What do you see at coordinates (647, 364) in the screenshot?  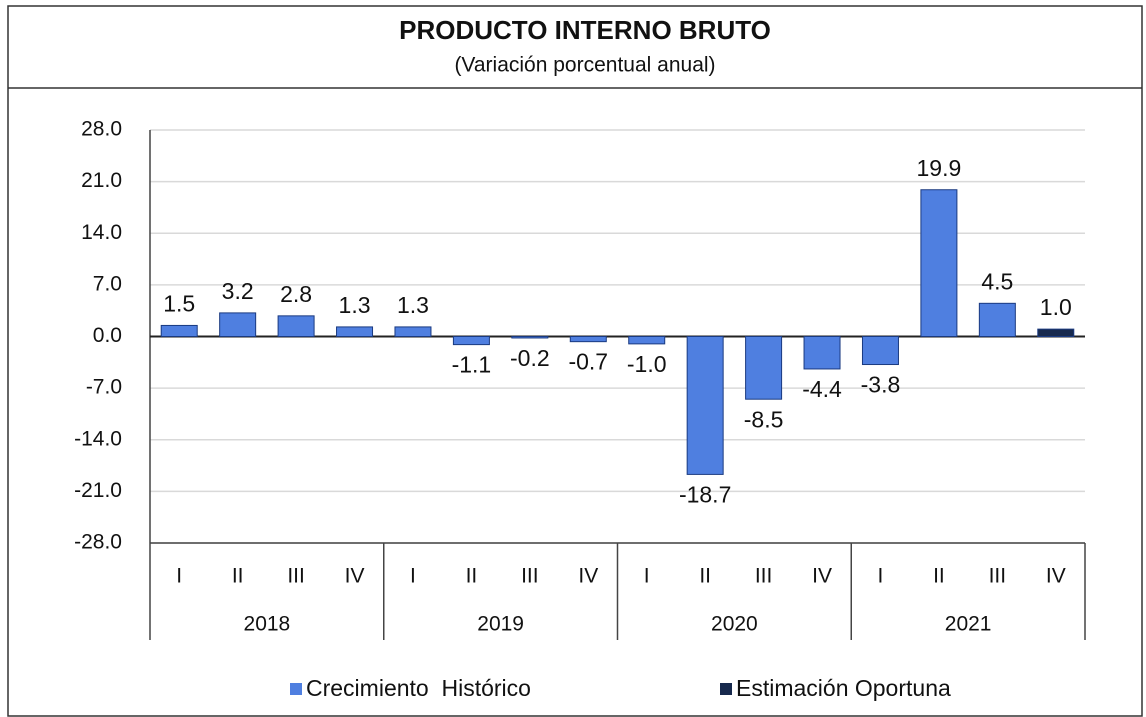 I see `data-label: -1.0` at bounding box center [647, 364].